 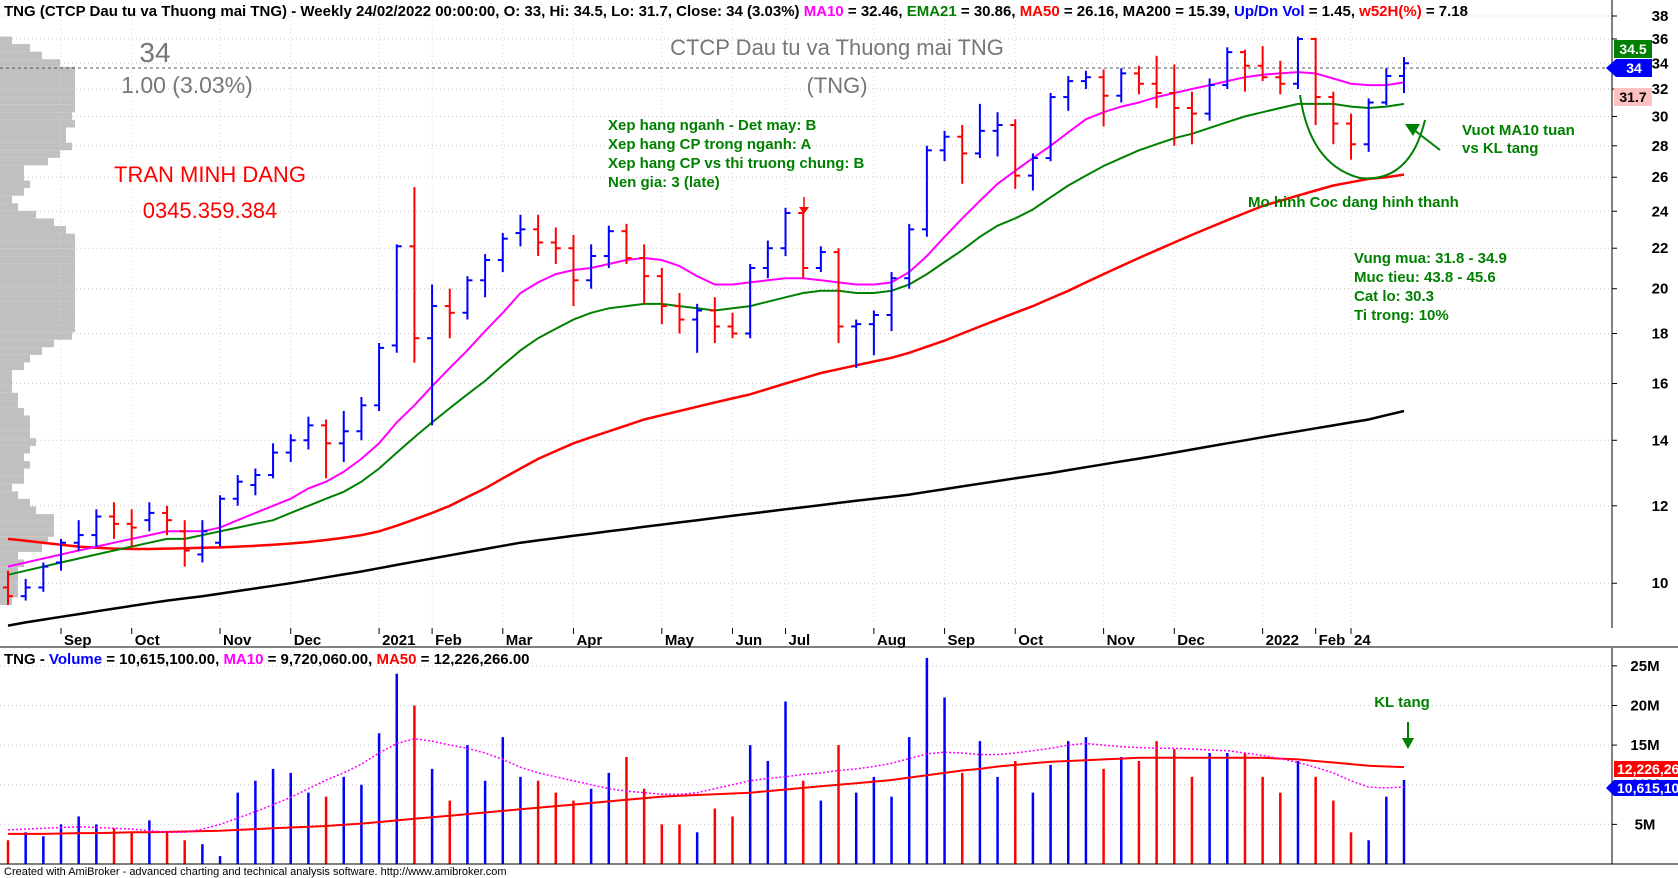 I want to click on price-tick-label: 22, so click(x=1660, y=248).